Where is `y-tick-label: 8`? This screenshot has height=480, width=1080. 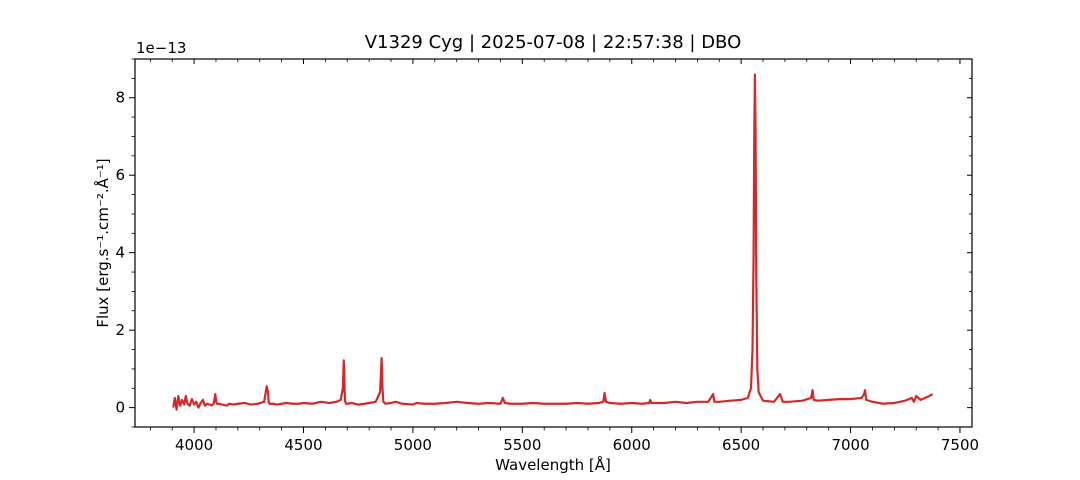 y-tick-label: 8 is located at coordinates (120, 98).